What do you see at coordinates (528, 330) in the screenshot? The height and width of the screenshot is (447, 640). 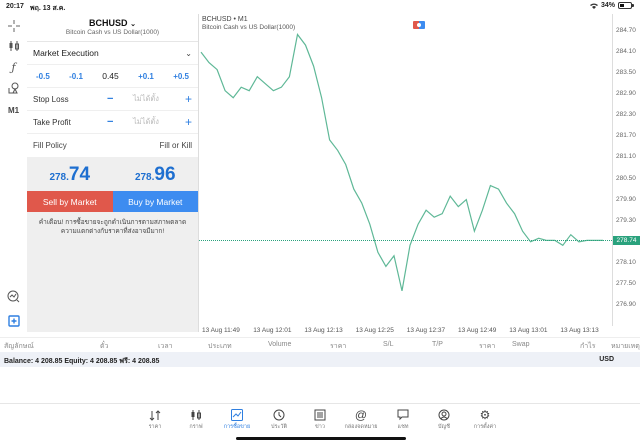 I see `x-tick-label: 13 Aug 13:01` at bounding box center [528, 330].